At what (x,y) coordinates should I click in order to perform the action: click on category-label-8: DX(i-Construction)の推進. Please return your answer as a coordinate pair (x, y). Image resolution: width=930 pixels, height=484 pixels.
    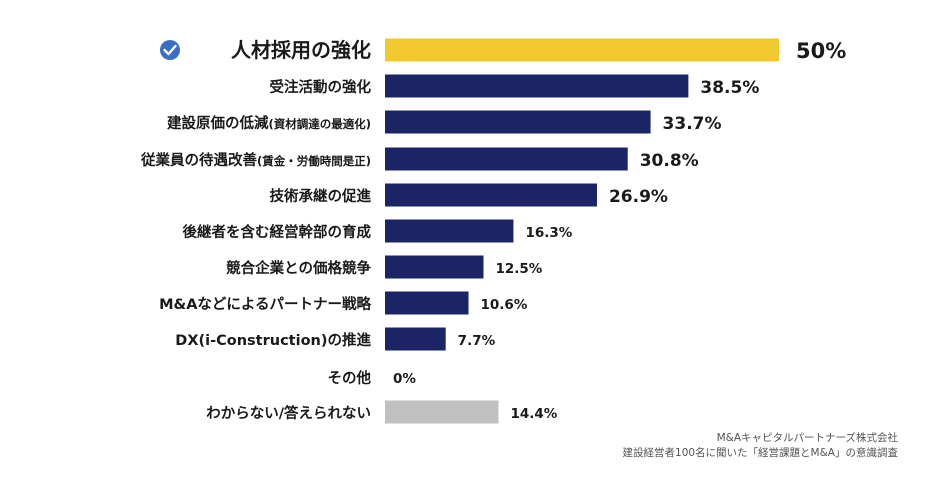
    Looking at the image, I should click on (273, 340).